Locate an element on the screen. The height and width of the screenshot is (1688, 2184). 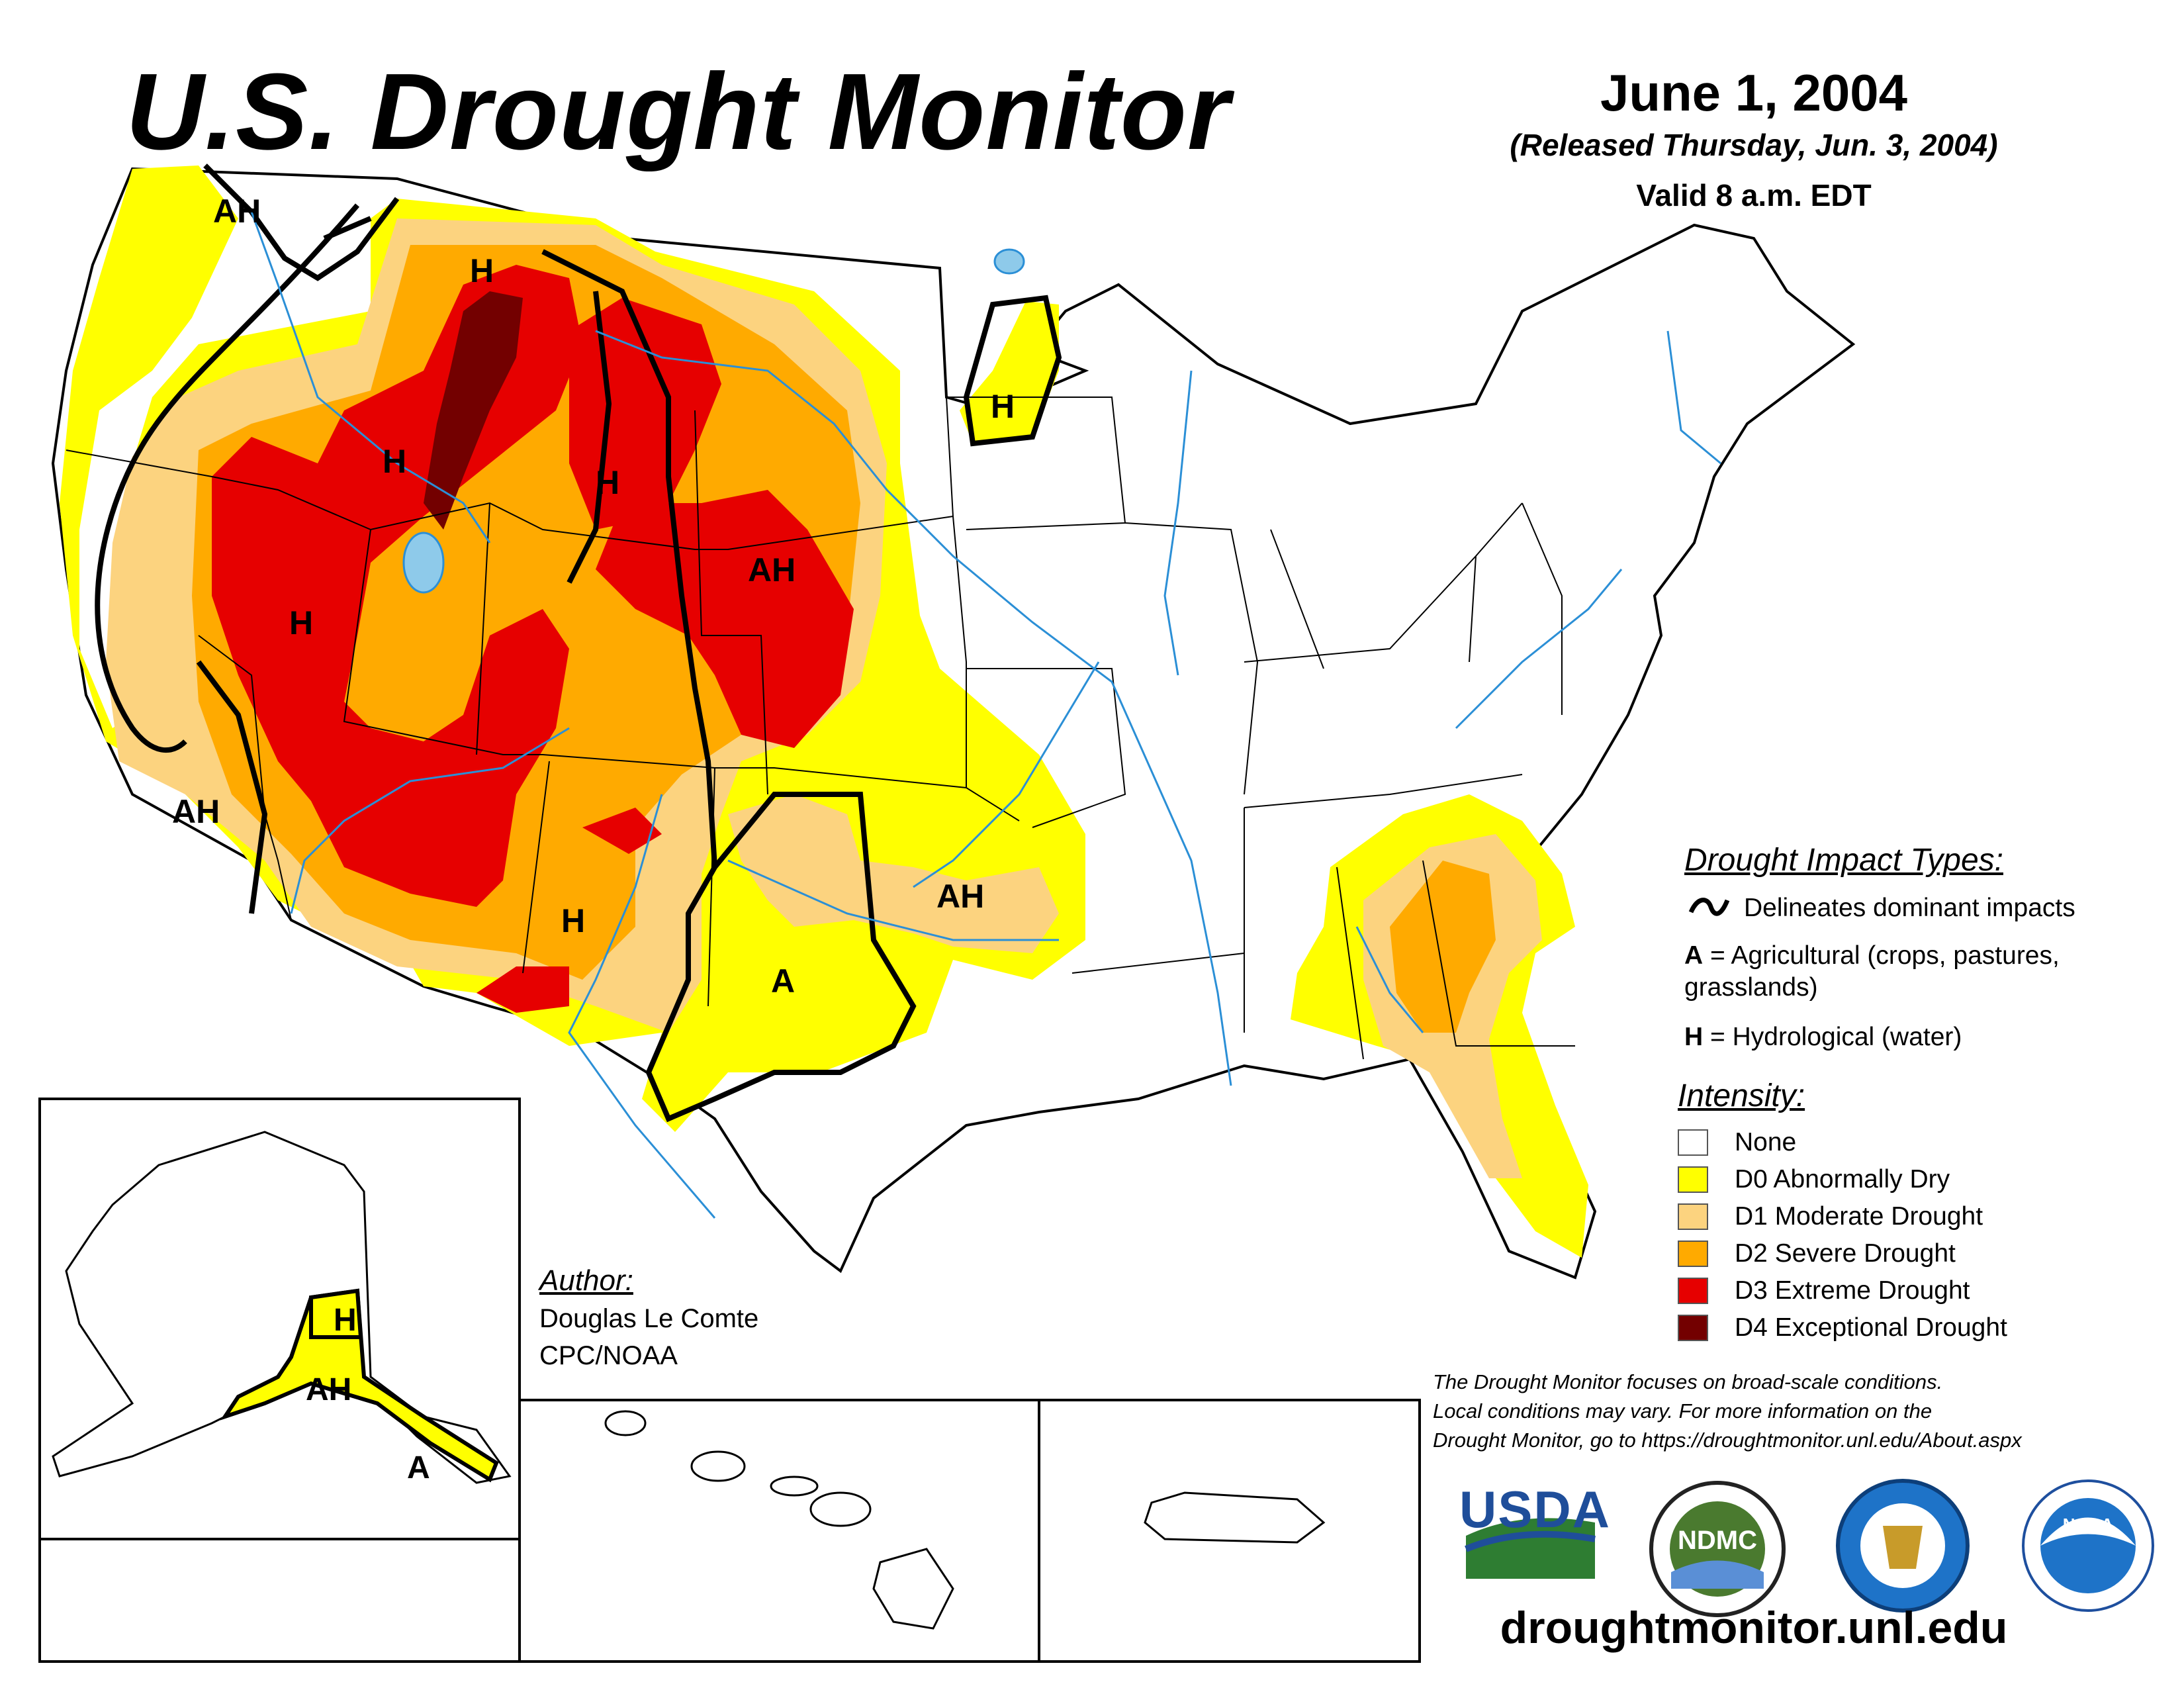
impact-h-row: H = Hydrological (water) is located at coordinates (1823, 1037).